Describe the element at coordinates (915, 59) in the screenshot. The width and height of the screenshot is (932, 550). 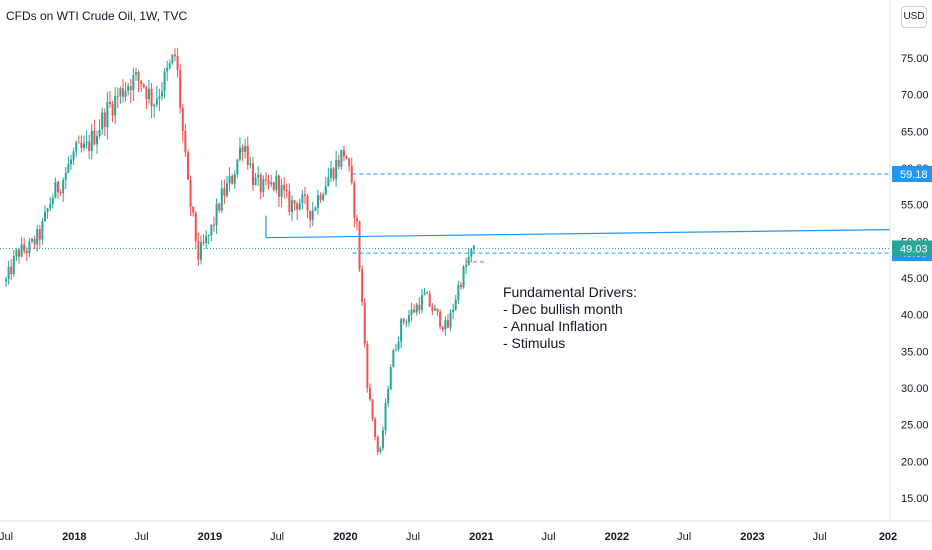
I see `price-tick-label: 75.00` at that location.